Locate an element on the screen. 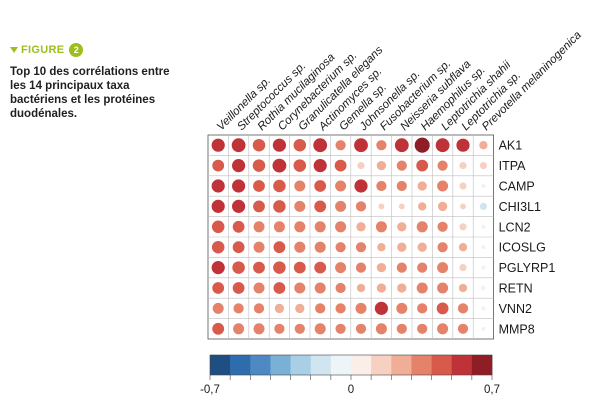 This screenshot has height=406, width=594. row-label: VNN2 is located at coordinates (515, 309).